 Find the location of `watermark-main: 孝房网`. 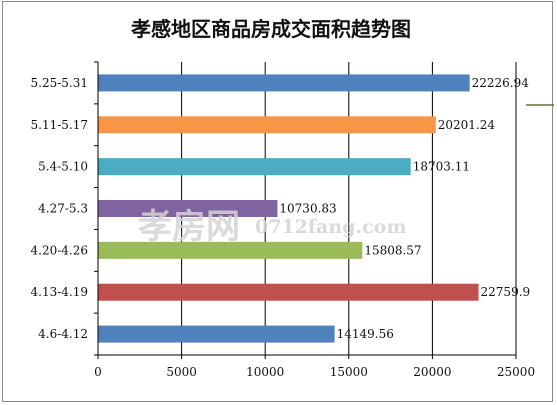

watermark-main: 孝房网 is located at coordinates (189, 227).